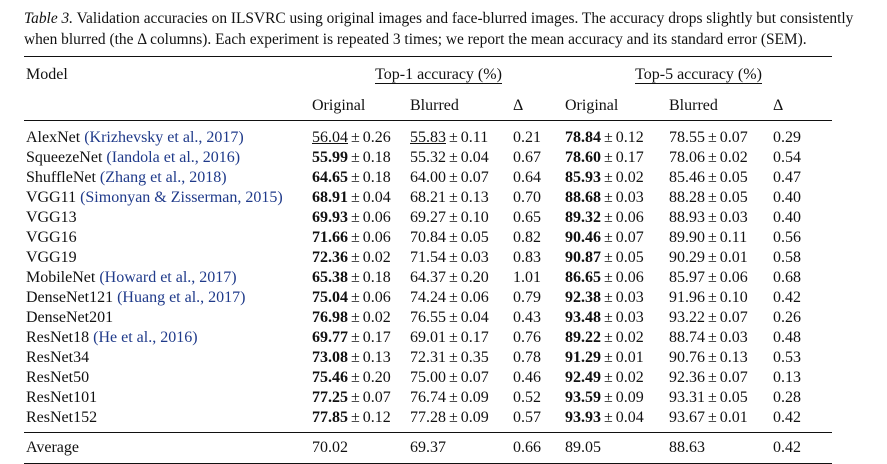  Describe the element at coordinates (428, 397) in the screenshot. I see `cell-value: 76.74` at that location.